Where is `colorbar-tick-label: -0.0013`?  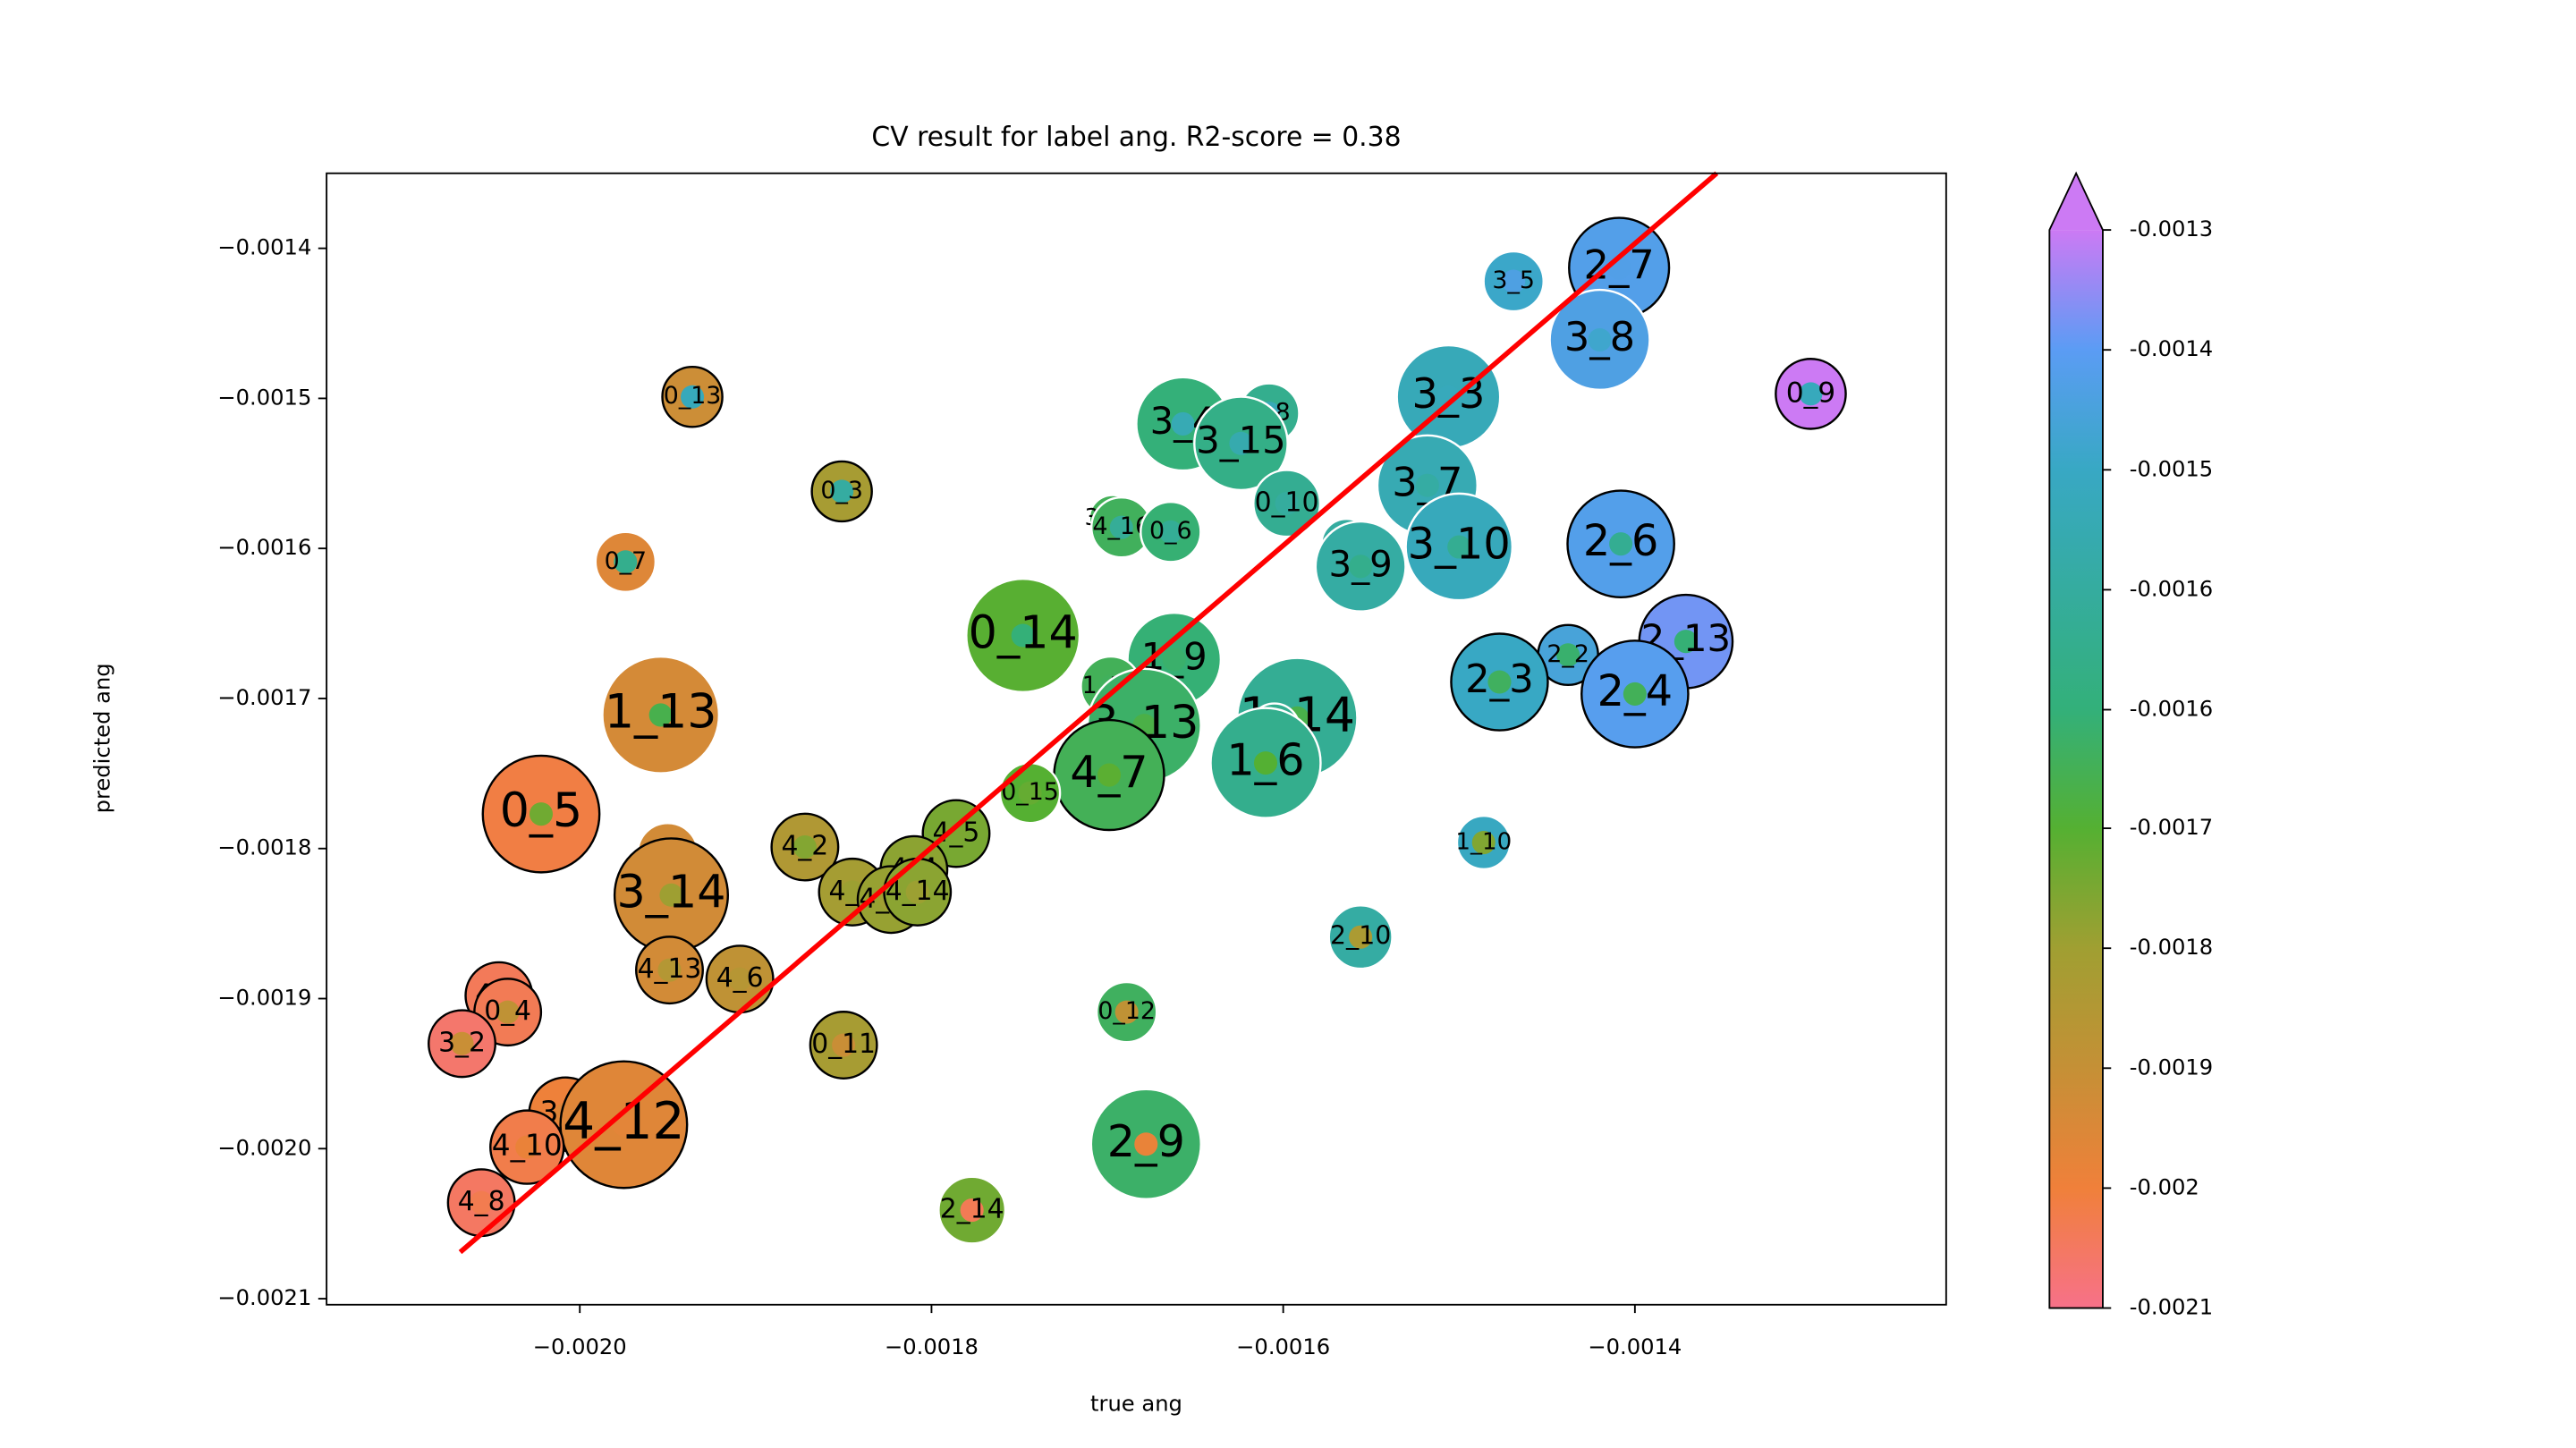 colorbar-tick-label: -0.0013 is located at coordinates (2171, 228).